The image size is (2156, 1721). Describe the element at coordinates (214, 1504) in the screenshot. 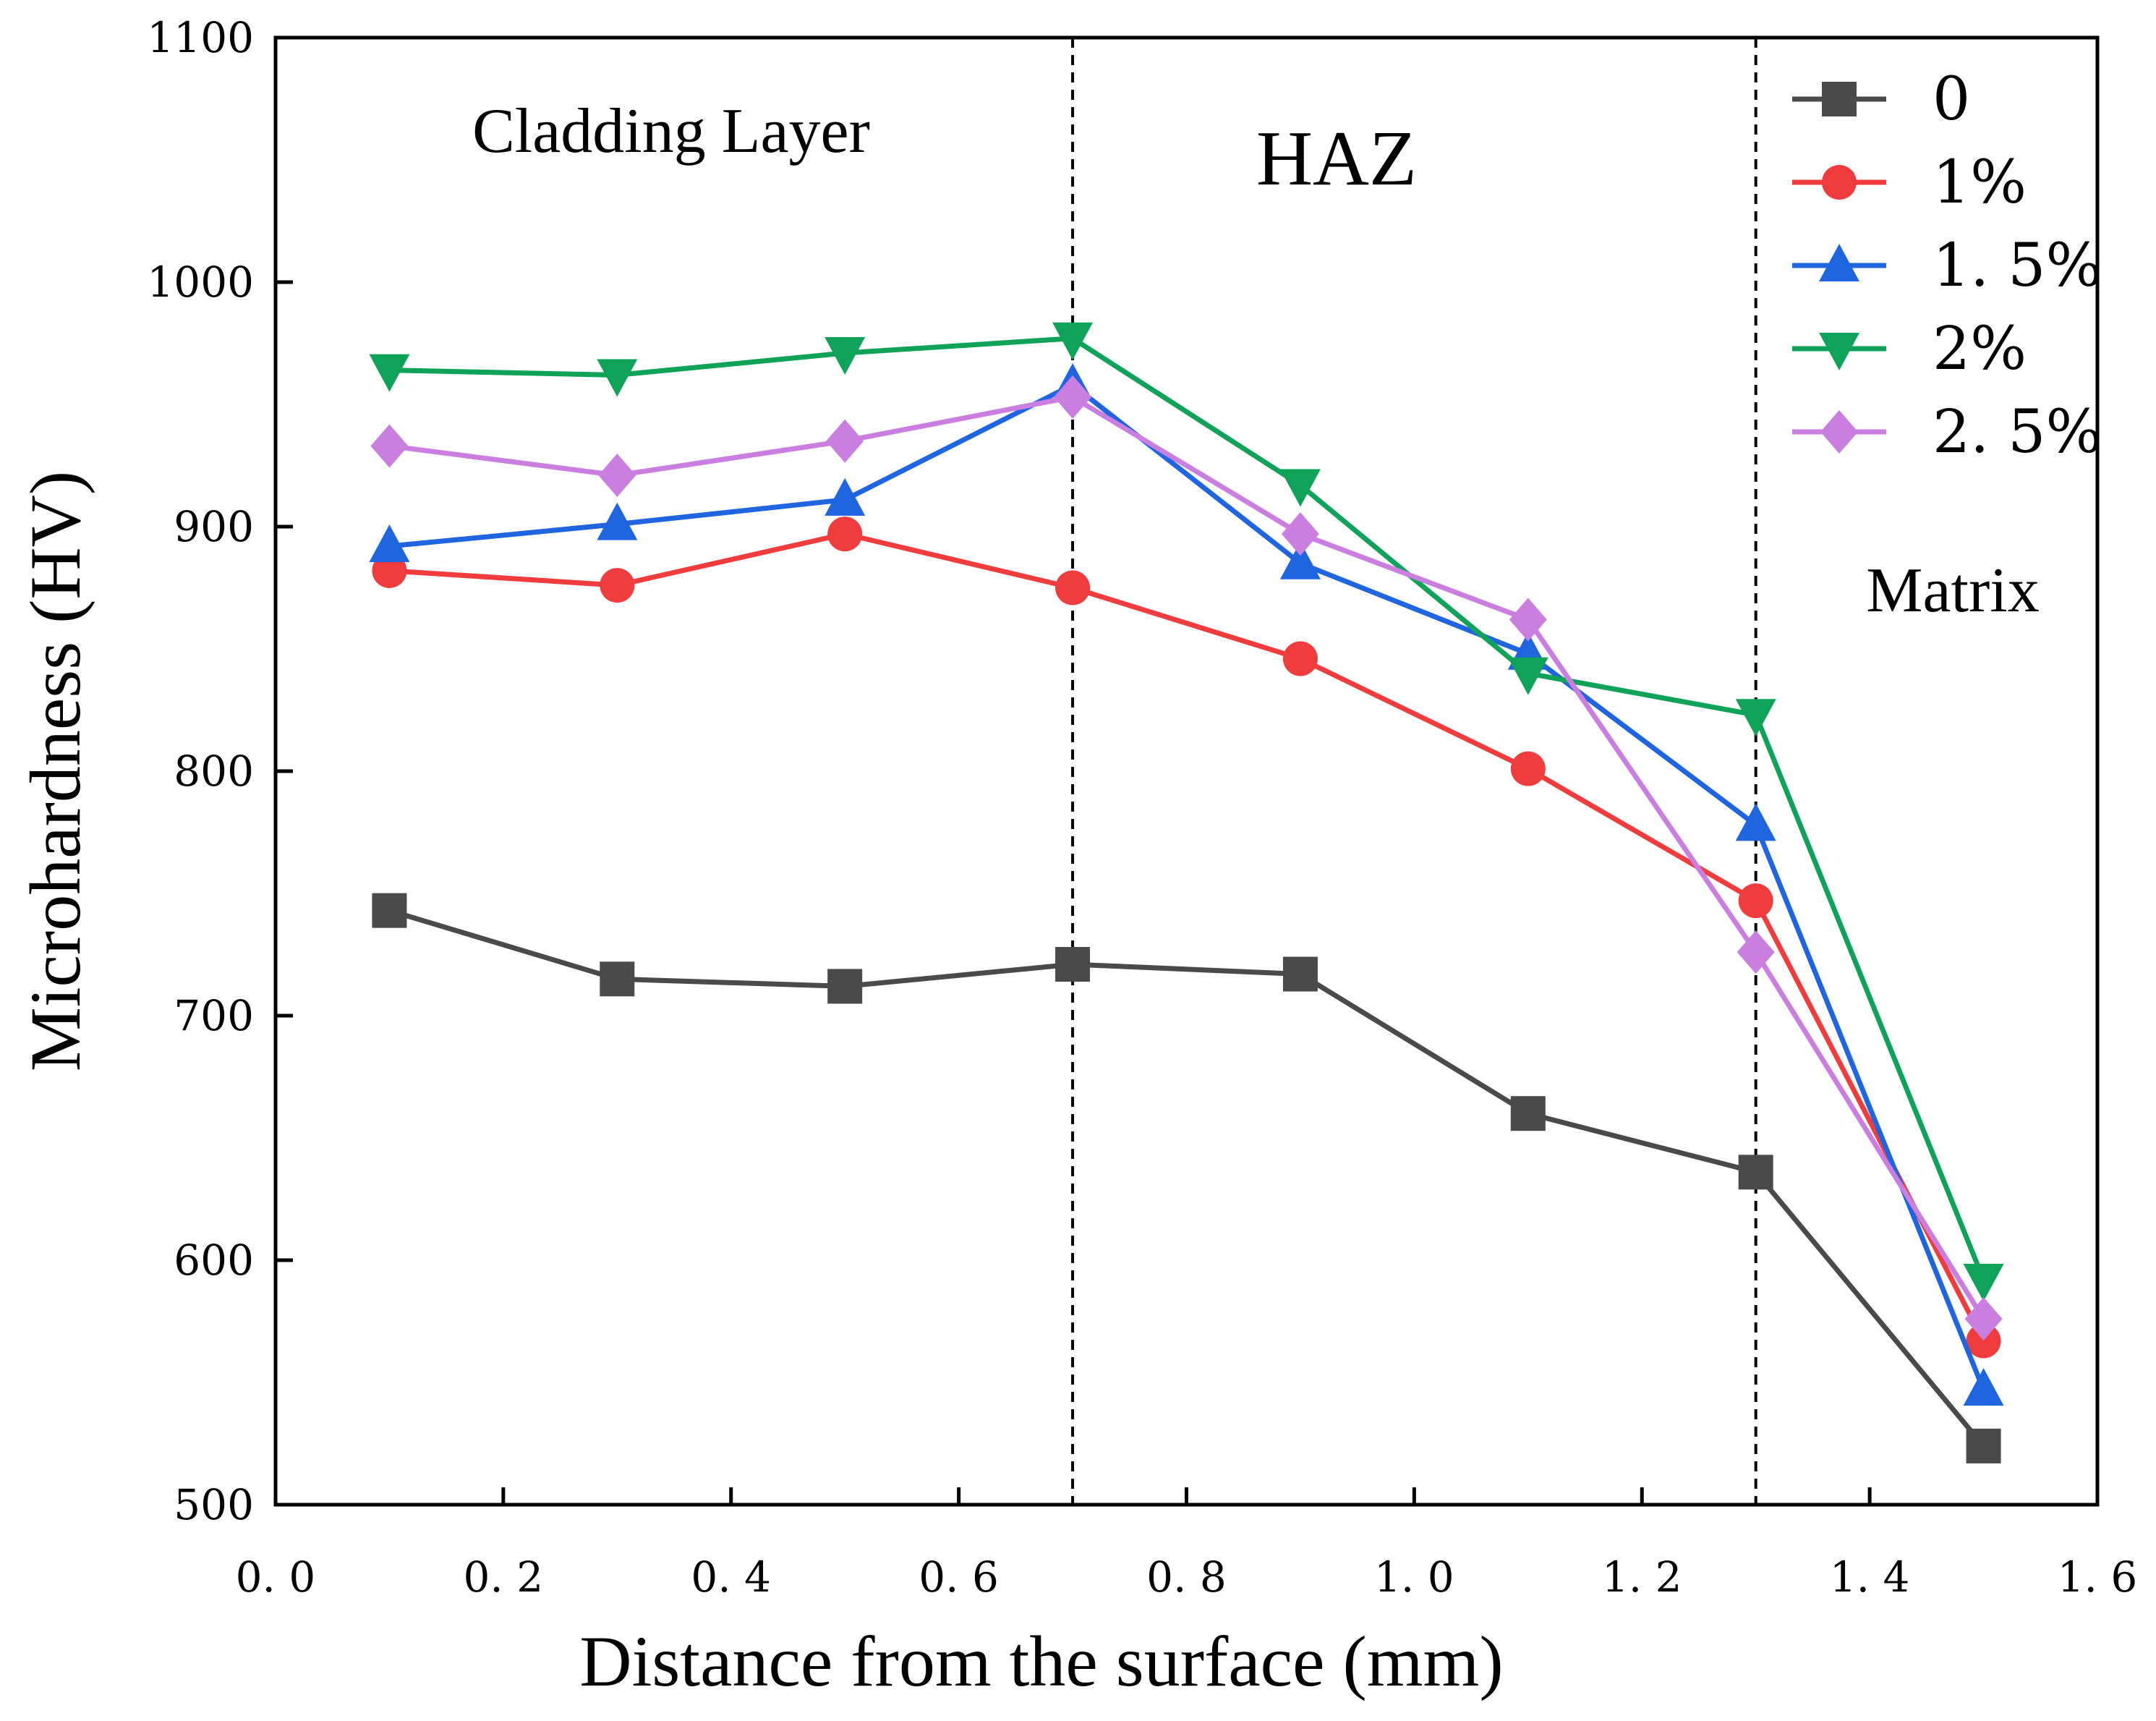

I see `y-tick-label: 500` at that location.